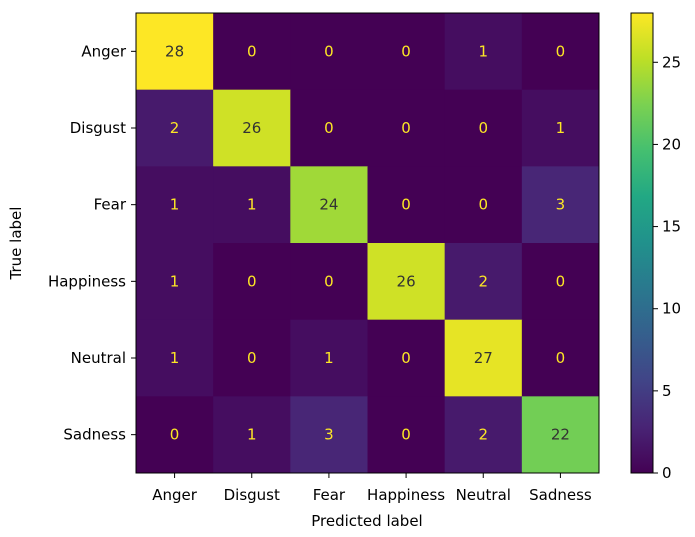  I want to click on x-tick-label: Happiness, so click(406, 495).